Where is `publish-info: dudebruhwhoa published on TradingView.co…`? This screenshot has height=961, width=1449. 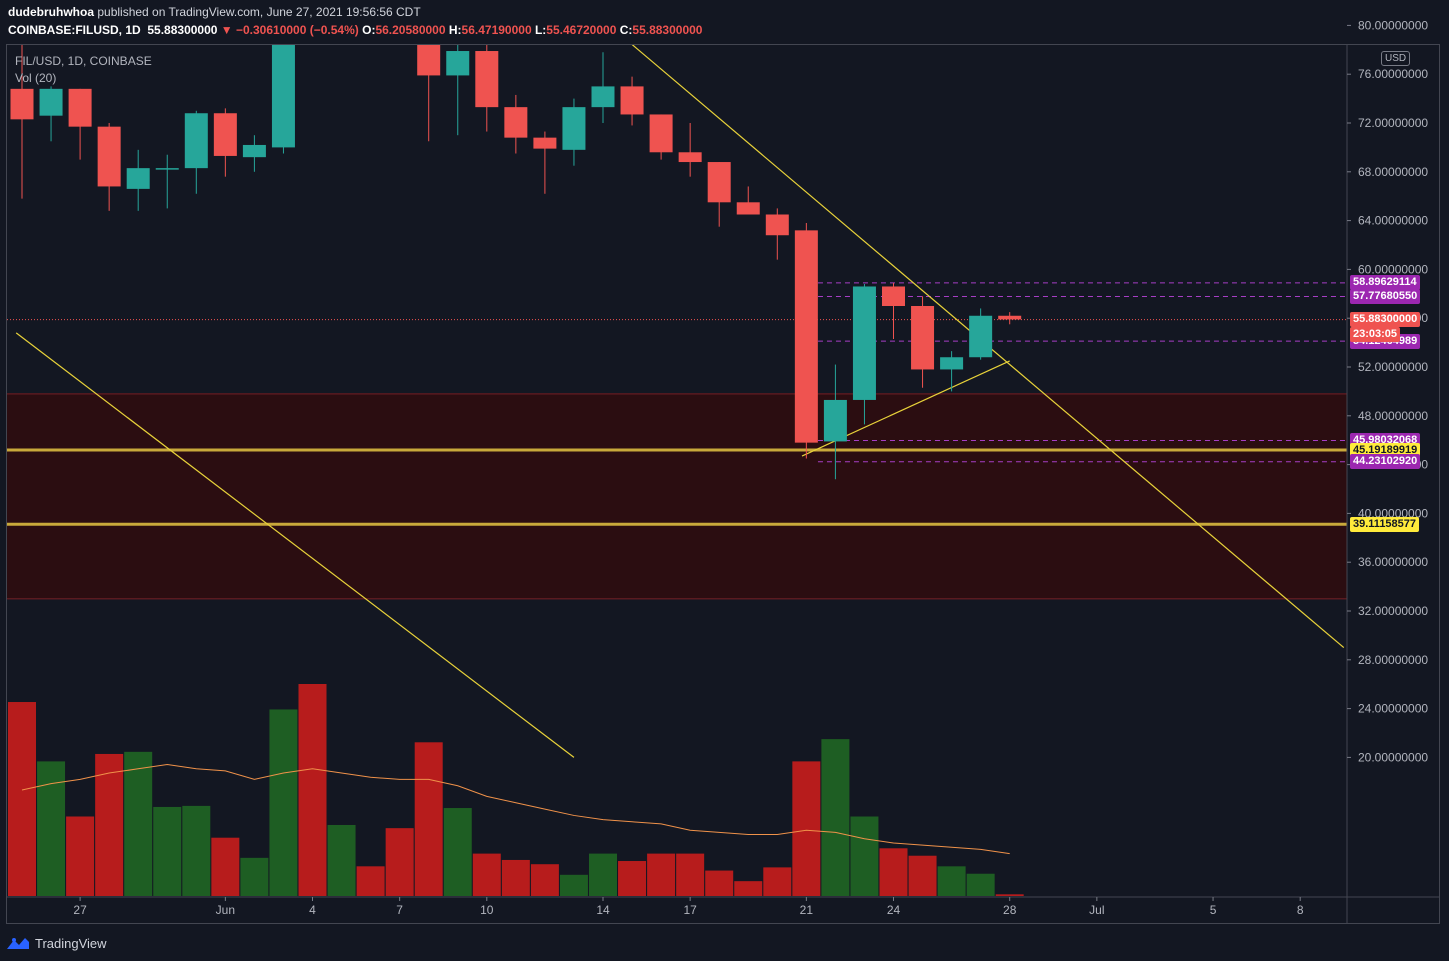
publish-info: dudebruhwhoa published on TradingView.co… is located at coordinates (214, 12).